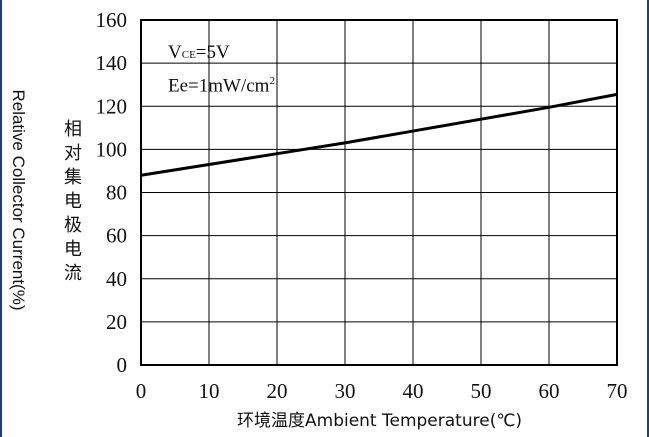 Image resolution: width=649 pixels, height=437 pixels. What do you see at coordinates (73, 202) in the screenshot?
I see `y-axis-label-chinese: 相对集电极电流` at bounding box center [73, 202].